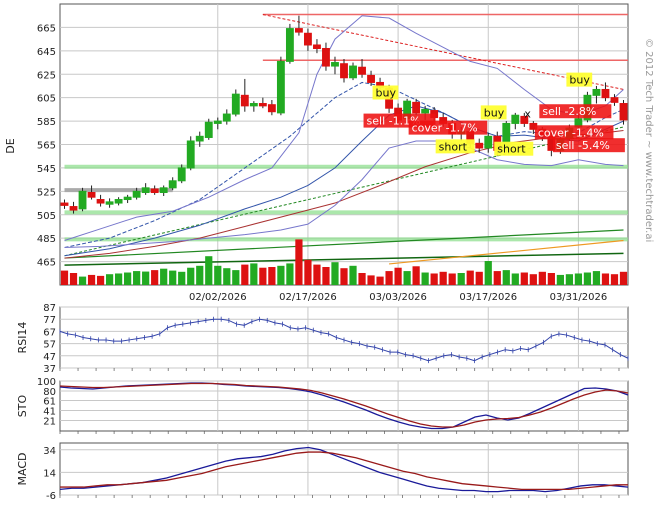  What do you see at coordinates (49, 422) in the screenshot?
I see `sto-ytick-label: 21` at bounding box center [49, 422].